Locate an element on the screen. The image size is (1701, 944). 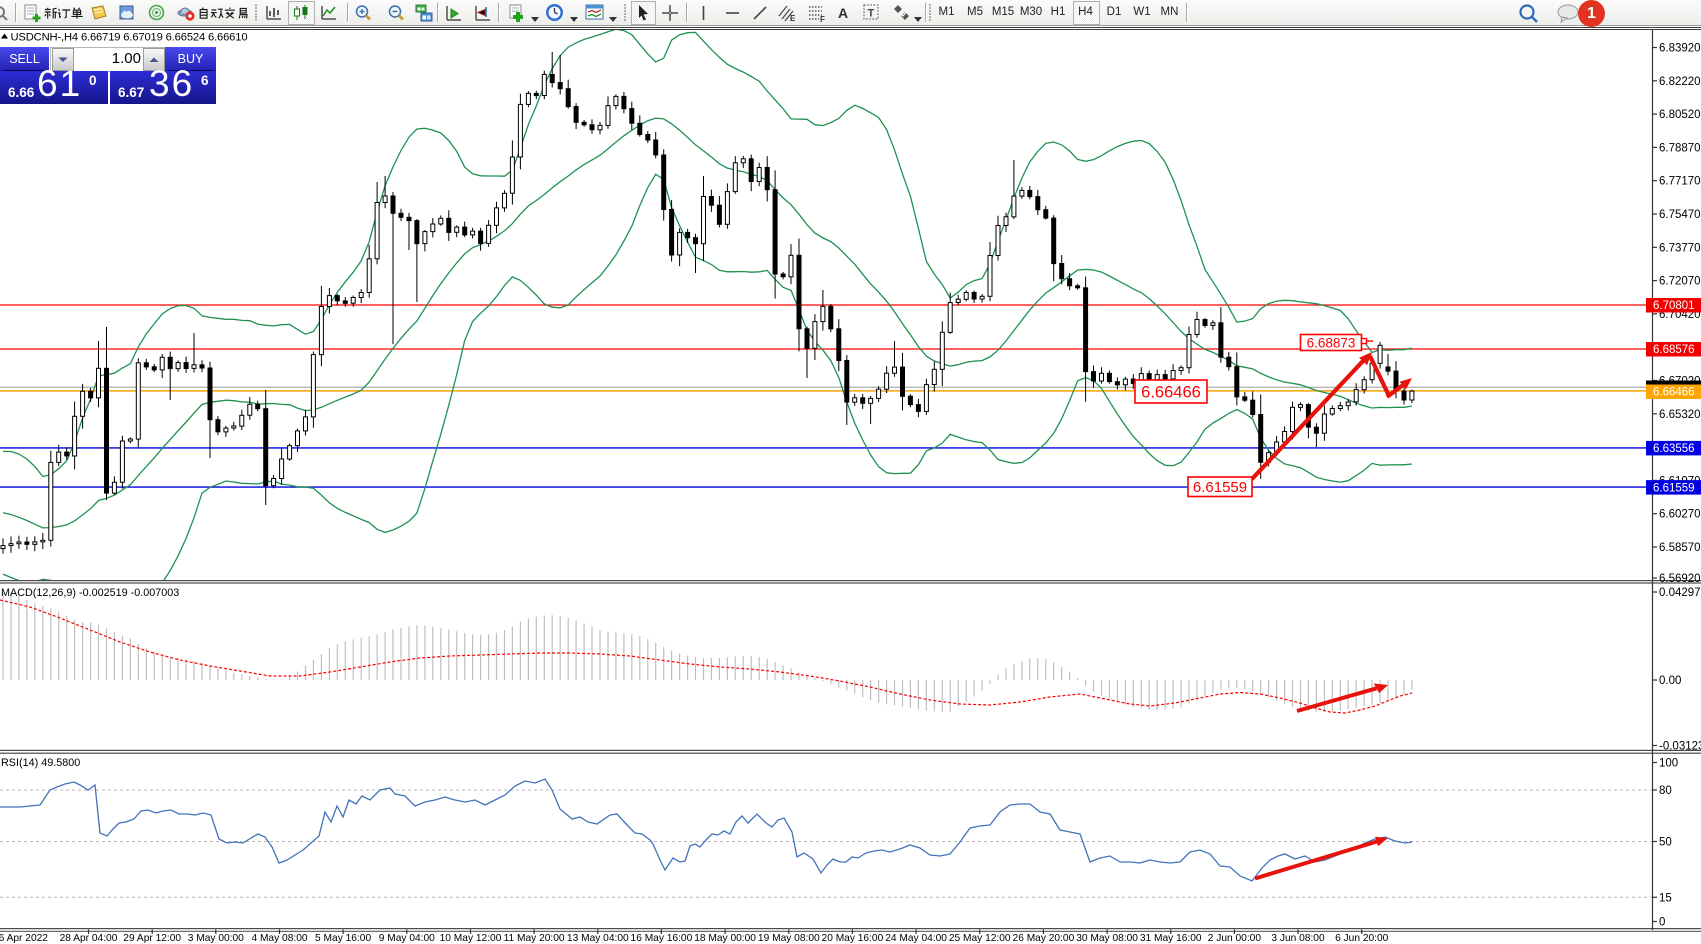
svg-text: 6.78870 is located at coordinates (1680, 148).